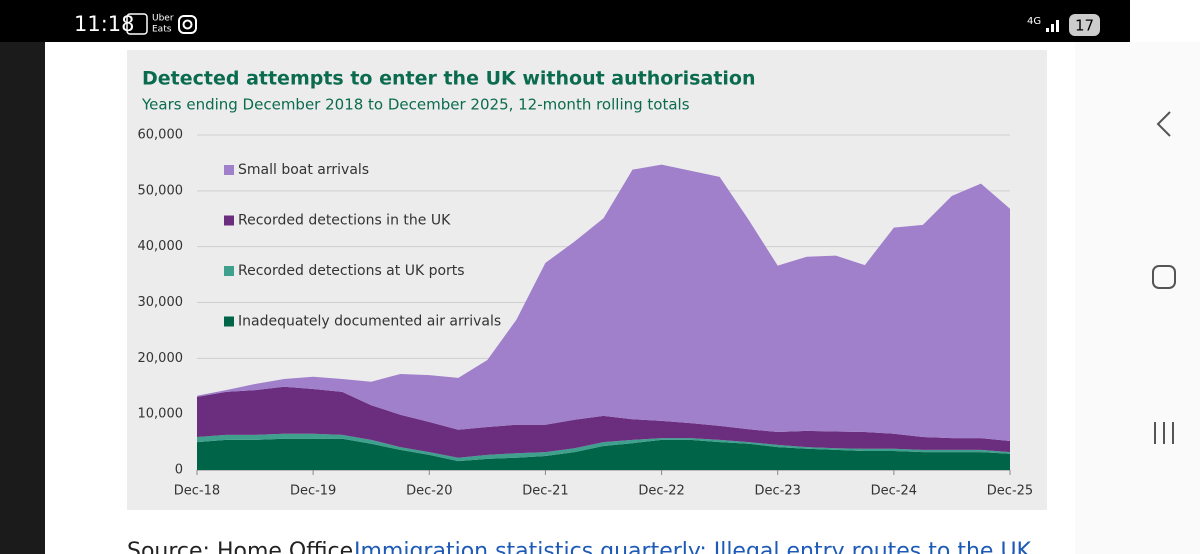 The width and height of the screenshot is (1200, 554). What do you see at coordinates (179, 470) in the screenshot?
I see `y-tick-label: 0` at bounding box center [179, 470].